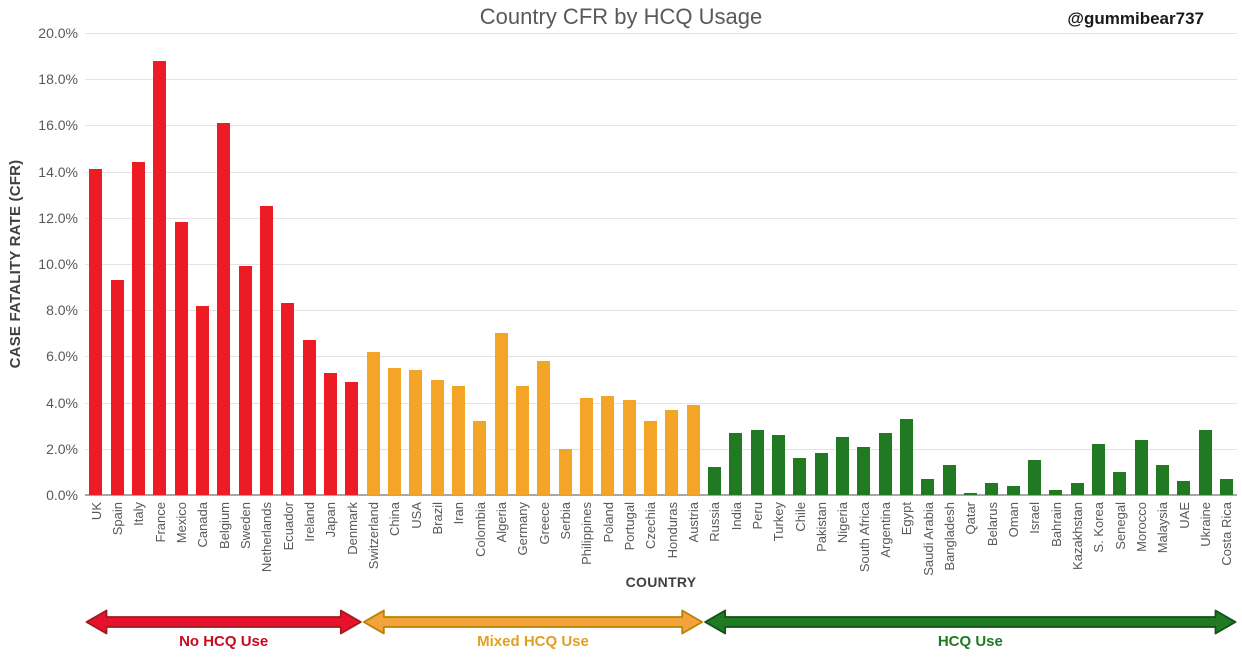 The height and width of the screenshot is (660, 1242). What do you see at coordinates (501, 414) in the screenshot?
I see `bar-algeria` at bounding box center [501, 414].